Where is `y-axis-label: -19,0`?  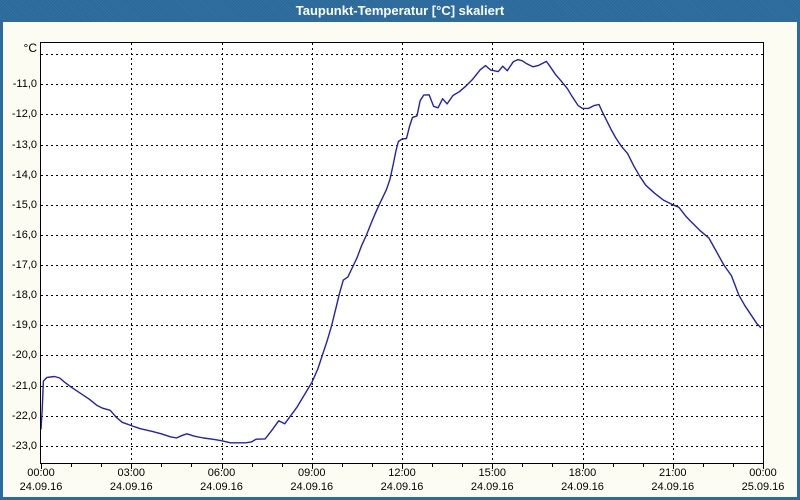
y-axis-label: -19,0 is located at coordinates (24, 325).